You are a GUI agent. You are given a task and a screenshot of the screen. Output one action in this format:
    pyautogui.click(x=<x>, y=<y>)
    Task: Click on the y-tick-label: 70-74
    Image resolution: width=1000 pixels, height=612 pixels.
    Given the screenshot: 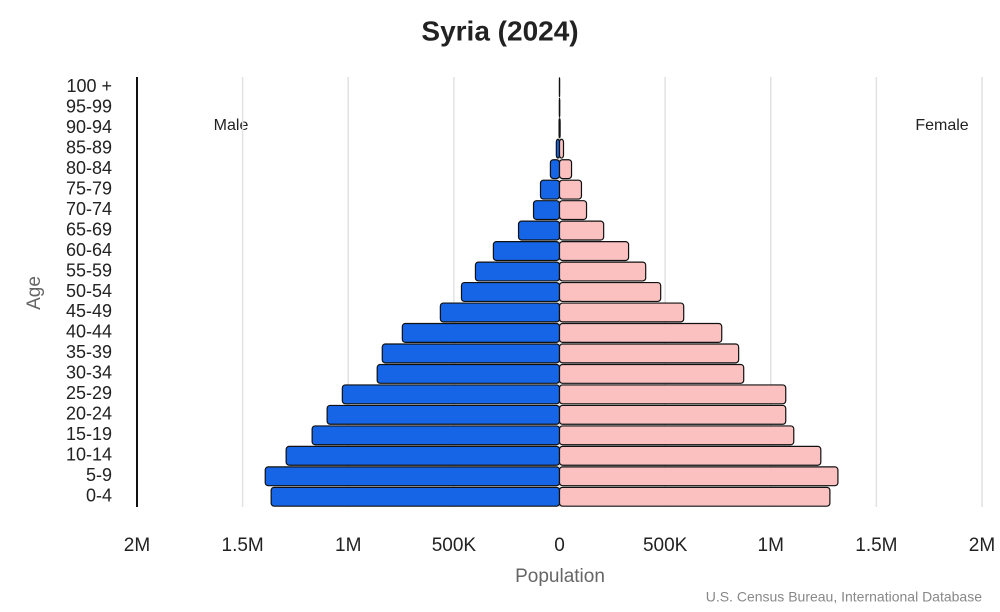 What is the action you would take?
    pyautogui.click(x=89, y=209)
    